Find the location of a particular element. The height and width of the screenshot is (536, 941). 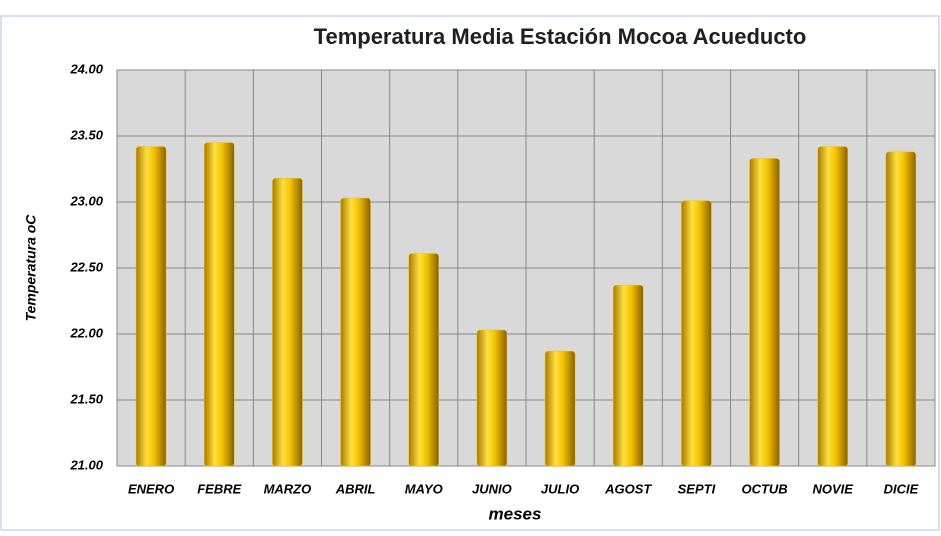

y-tick-label: 22.50 is located at coordinates (86, 266).